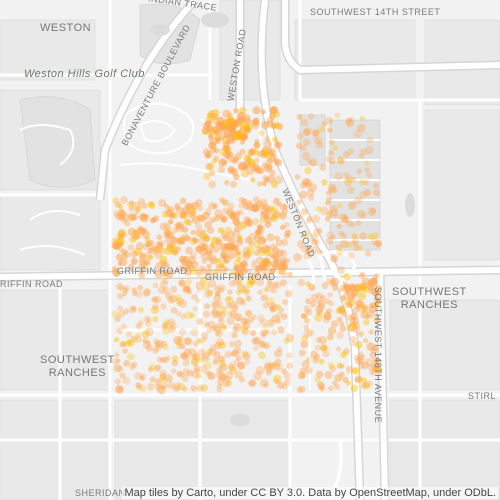 The width and height of the screenshot is (500, 500). What do you see at coordinates (429, 292) in the screenshot?
I see `place-label-line-1: SOUTHWEST` at bounding box center [429, 292].